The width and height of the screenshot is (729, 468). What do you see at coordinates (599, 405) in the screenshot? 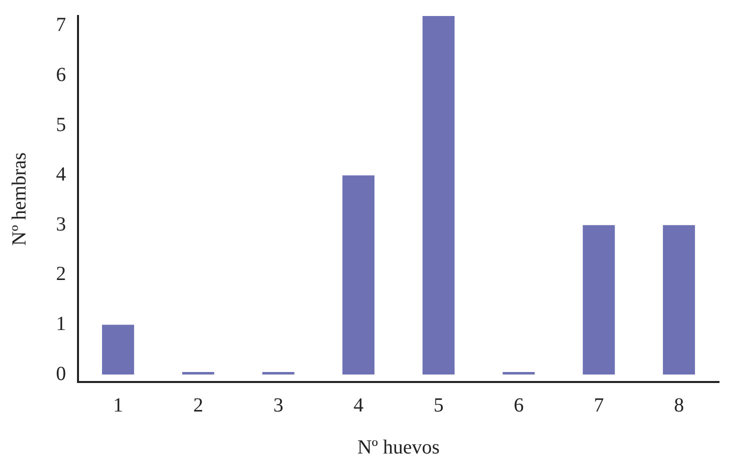
I see `x-tick-label: 7` at bounding box center [599, 405].